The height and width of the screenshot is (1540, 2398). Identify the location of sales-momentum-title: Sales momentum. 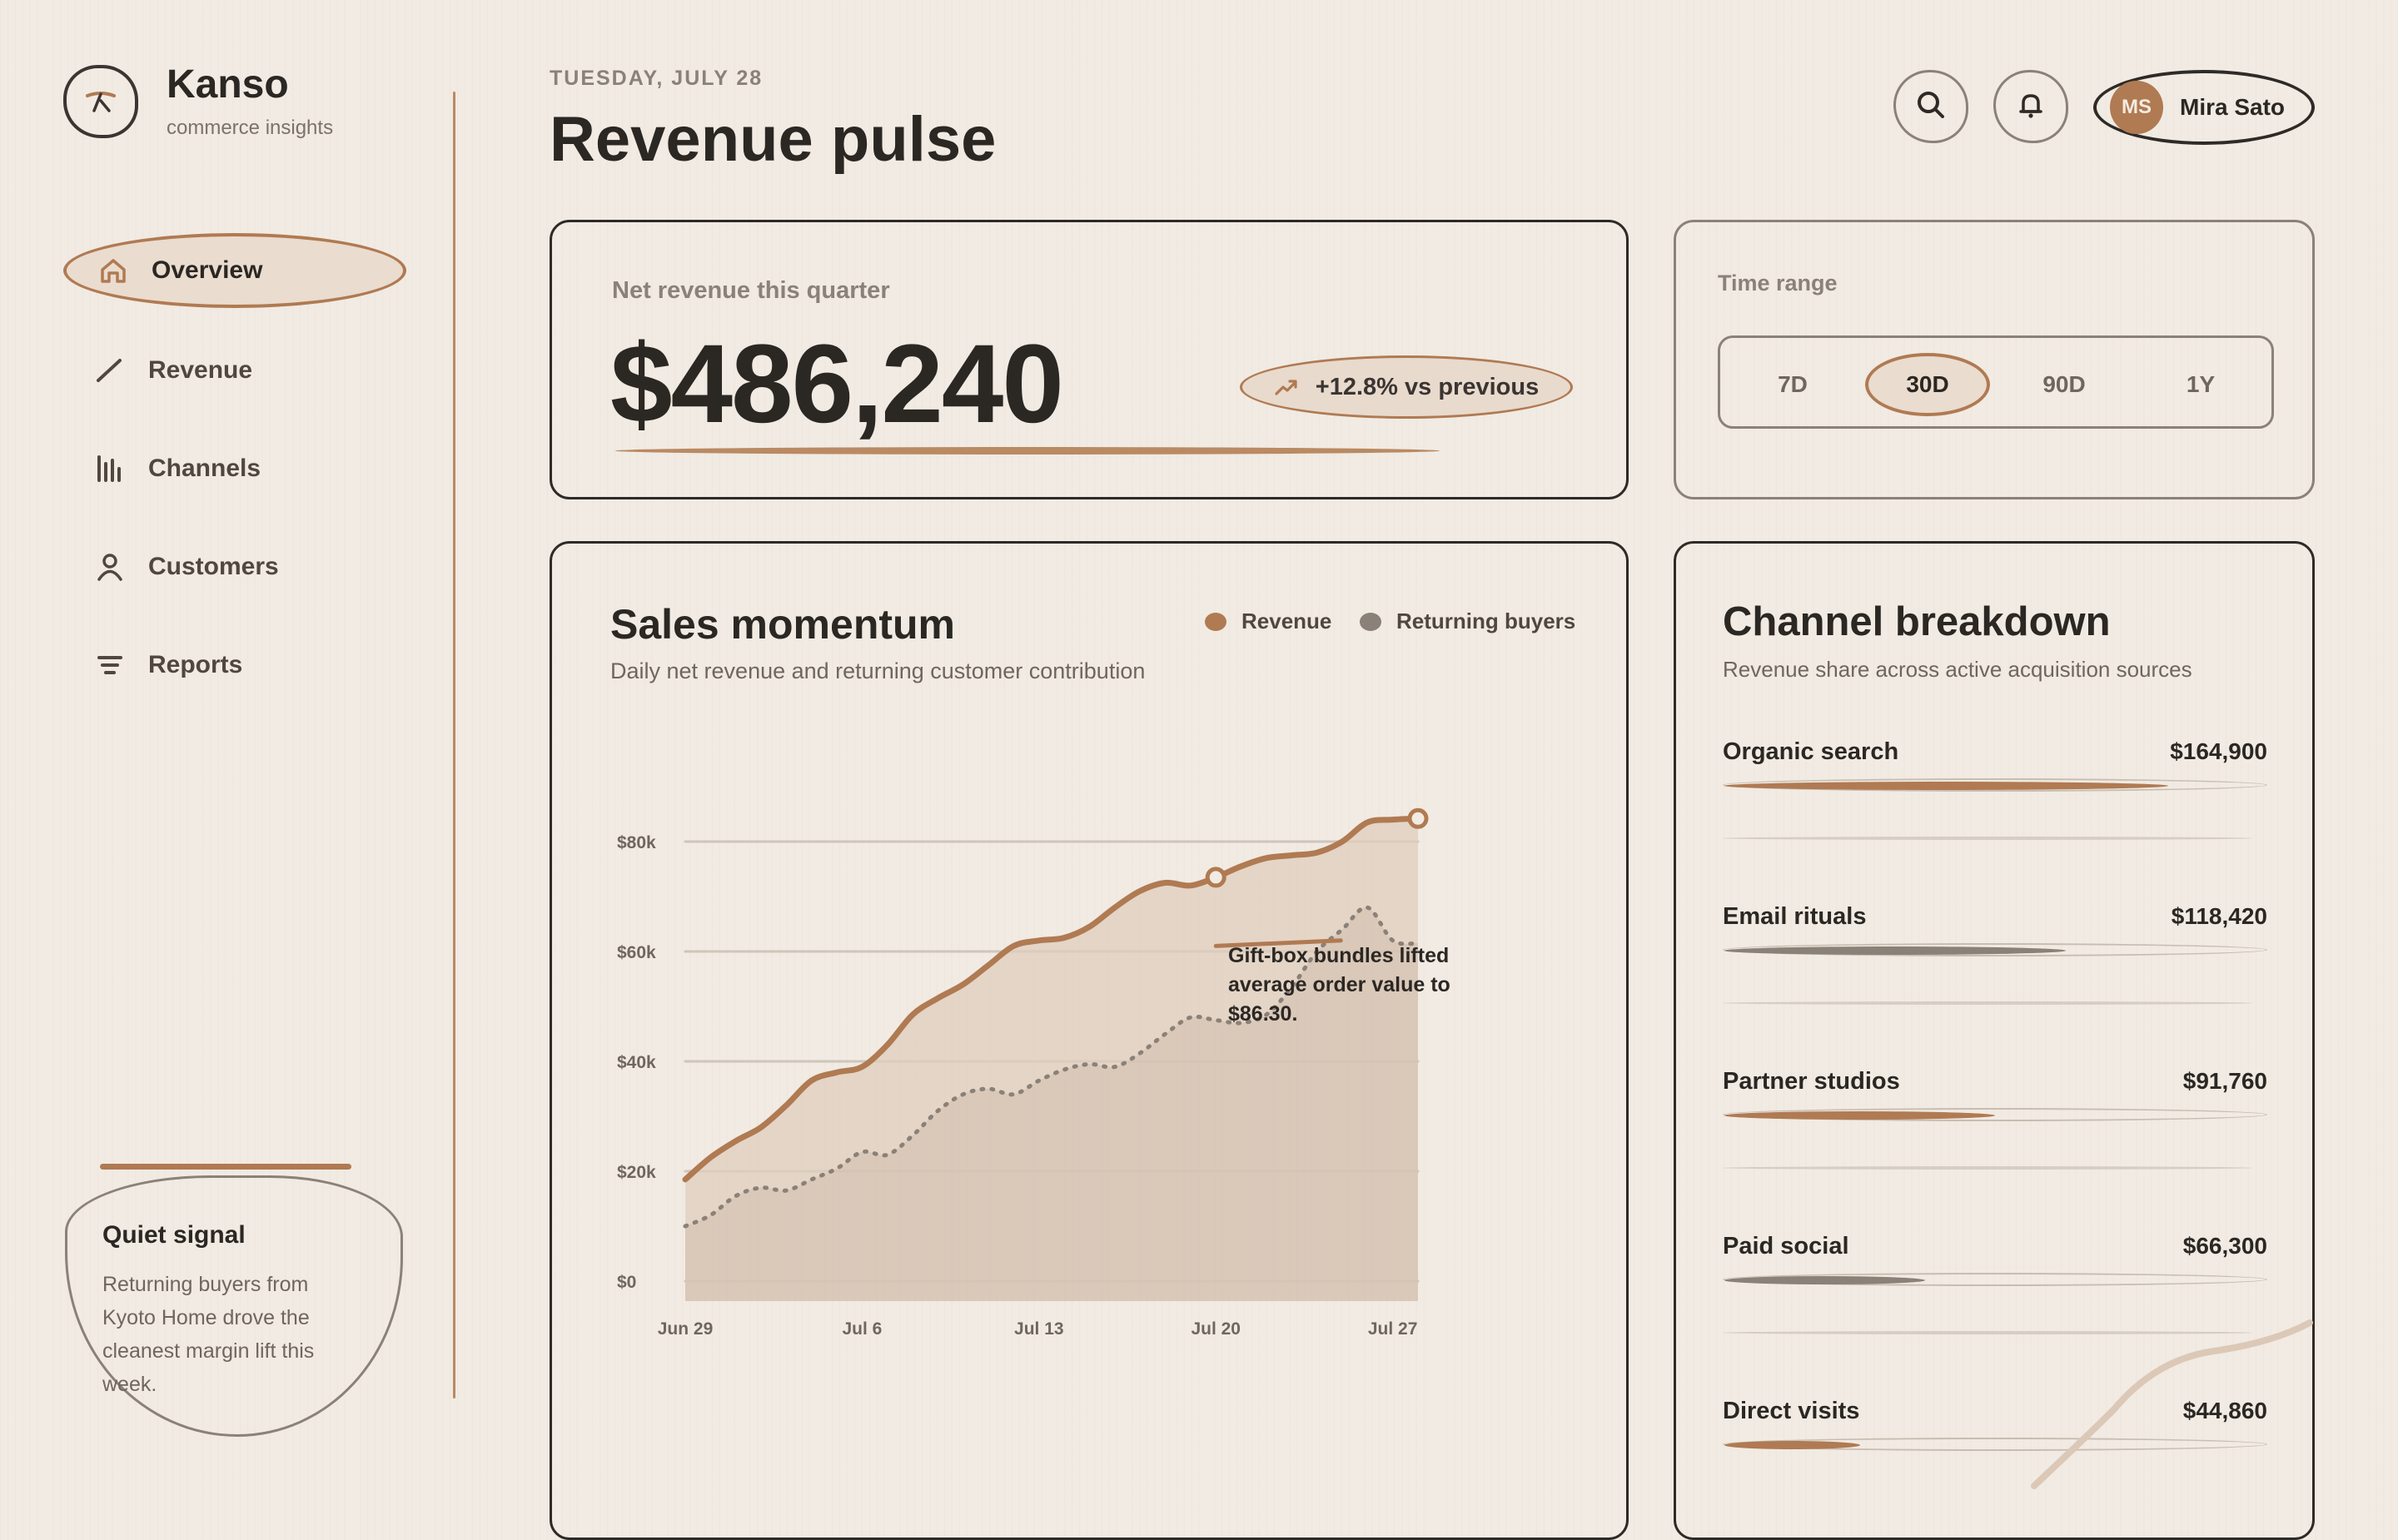
(783, 624).